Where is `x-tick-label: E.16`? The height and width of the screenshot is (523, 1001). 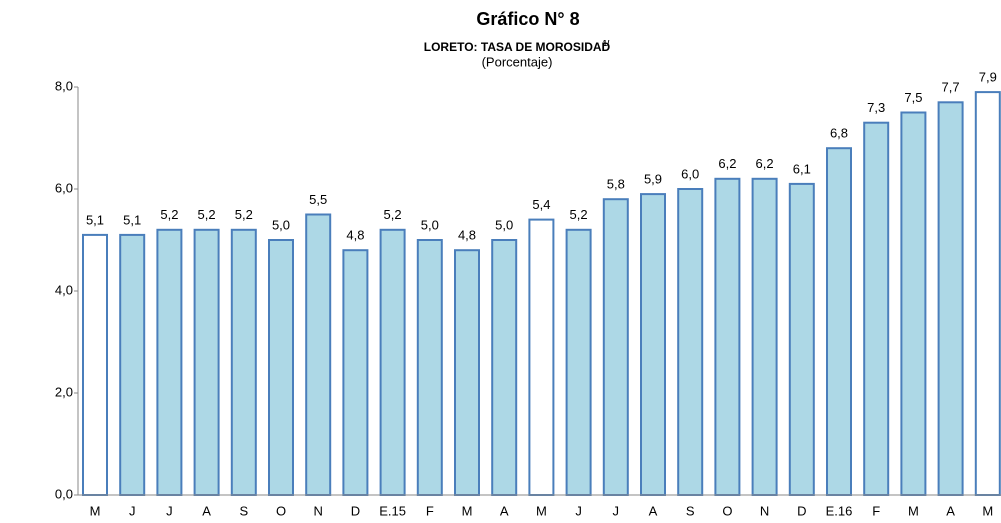 x-tick-label: E.16 is located at coordinates (839, 510).